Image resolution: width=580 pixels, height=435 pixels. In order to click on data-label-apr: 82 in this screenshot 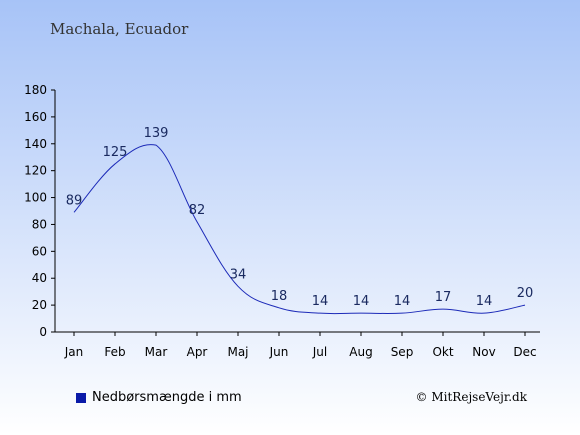, I will do `click(197, 210)`.